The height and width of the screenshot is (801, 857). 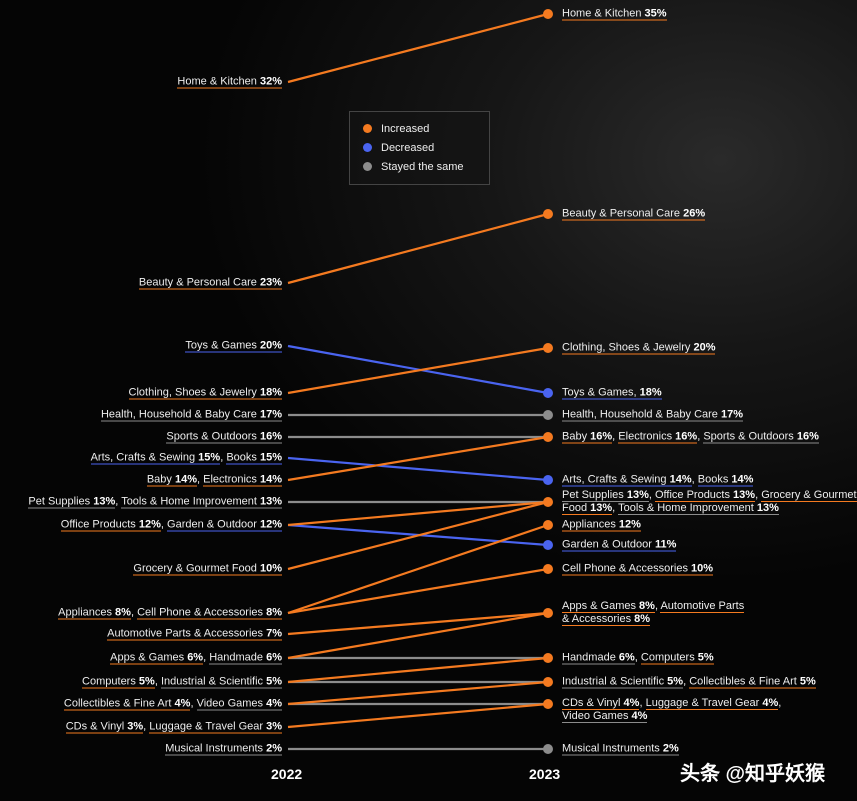 What do you see at coordinates (213, 436) in the screenshot?
I see `category-name: Sports & Outdoors` at bounding box center [213, 436].